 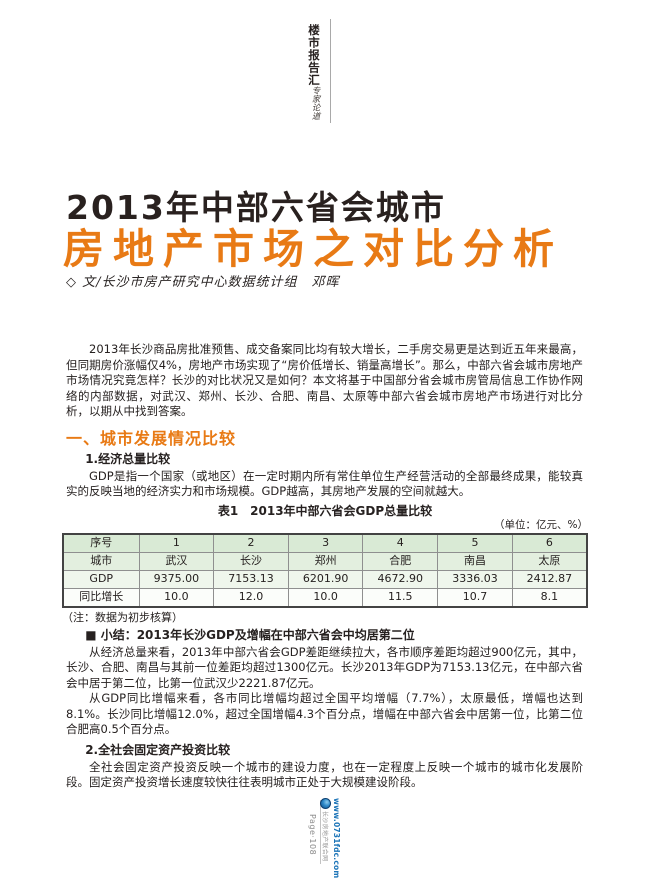 I want to click on table-cell: 12.0, so click(x=251, y=597).